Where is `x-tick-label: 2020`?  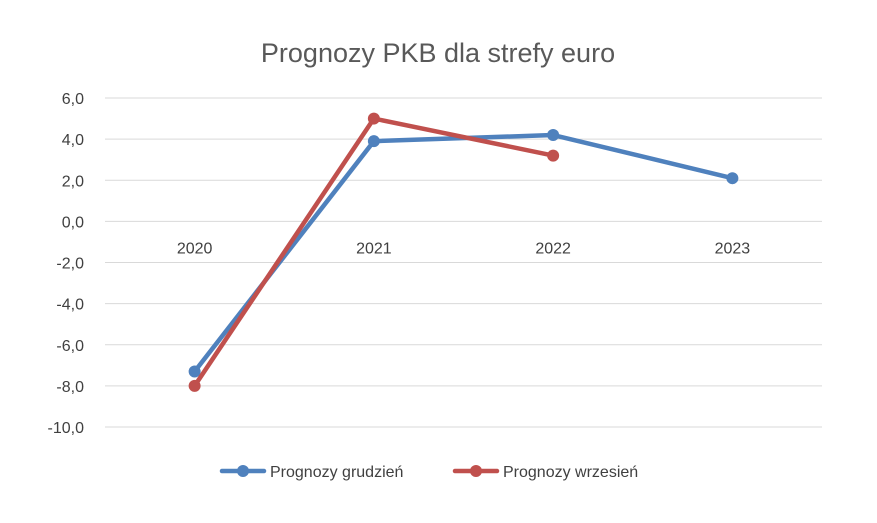 x-tick-label: 2020 is located at coordinates (195, 248).